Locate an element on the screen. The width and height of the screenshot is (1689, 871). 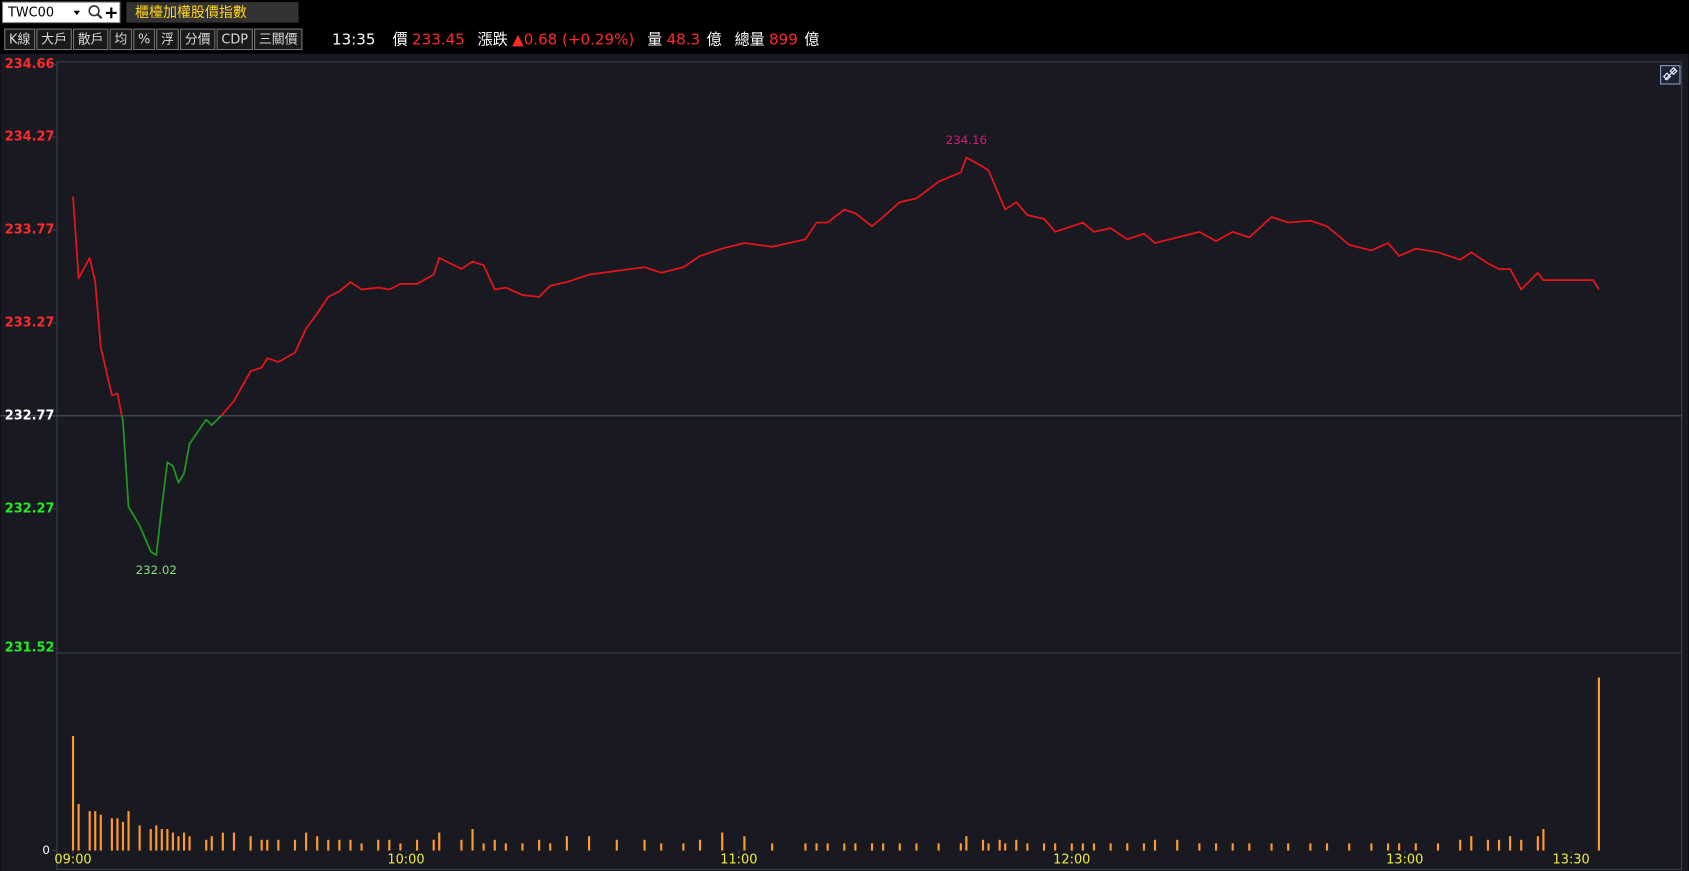
y-tick-label: 234.27 is located at coordinates (30, 137).